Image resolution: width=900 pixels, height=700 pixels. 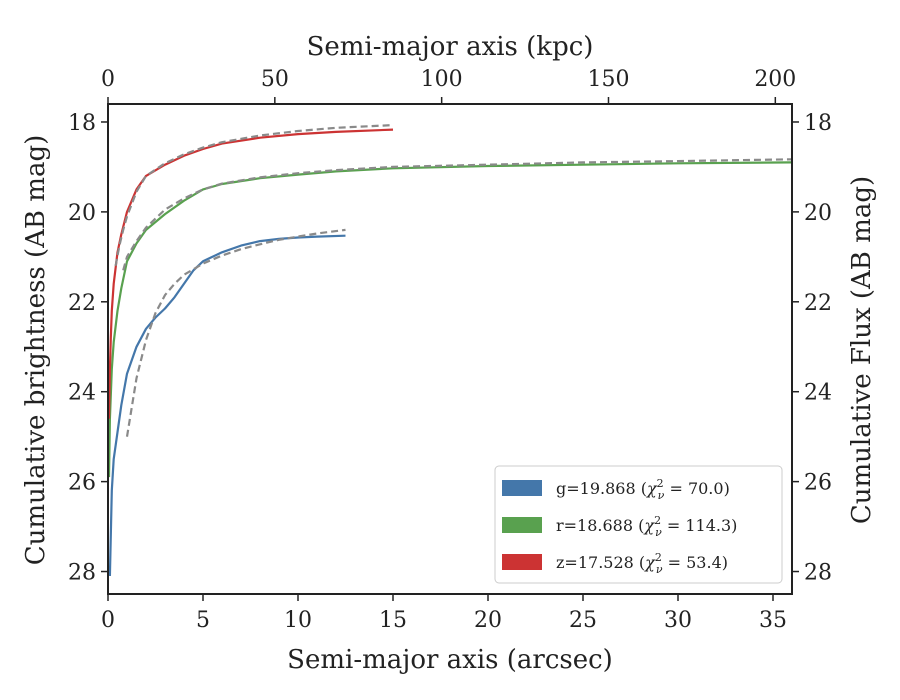 I want to click on legend-box, so click(x=638, y=524).